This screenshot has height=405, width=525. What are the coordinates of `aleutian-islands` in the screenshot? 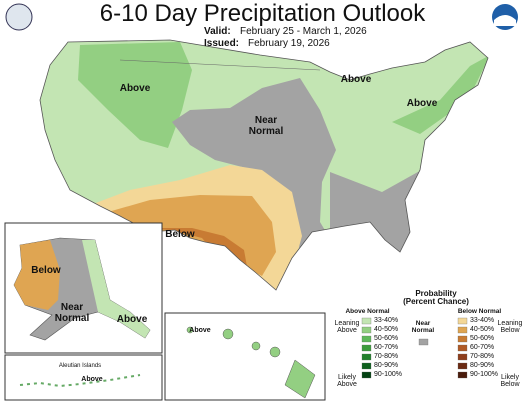 It's located at (80, 381).